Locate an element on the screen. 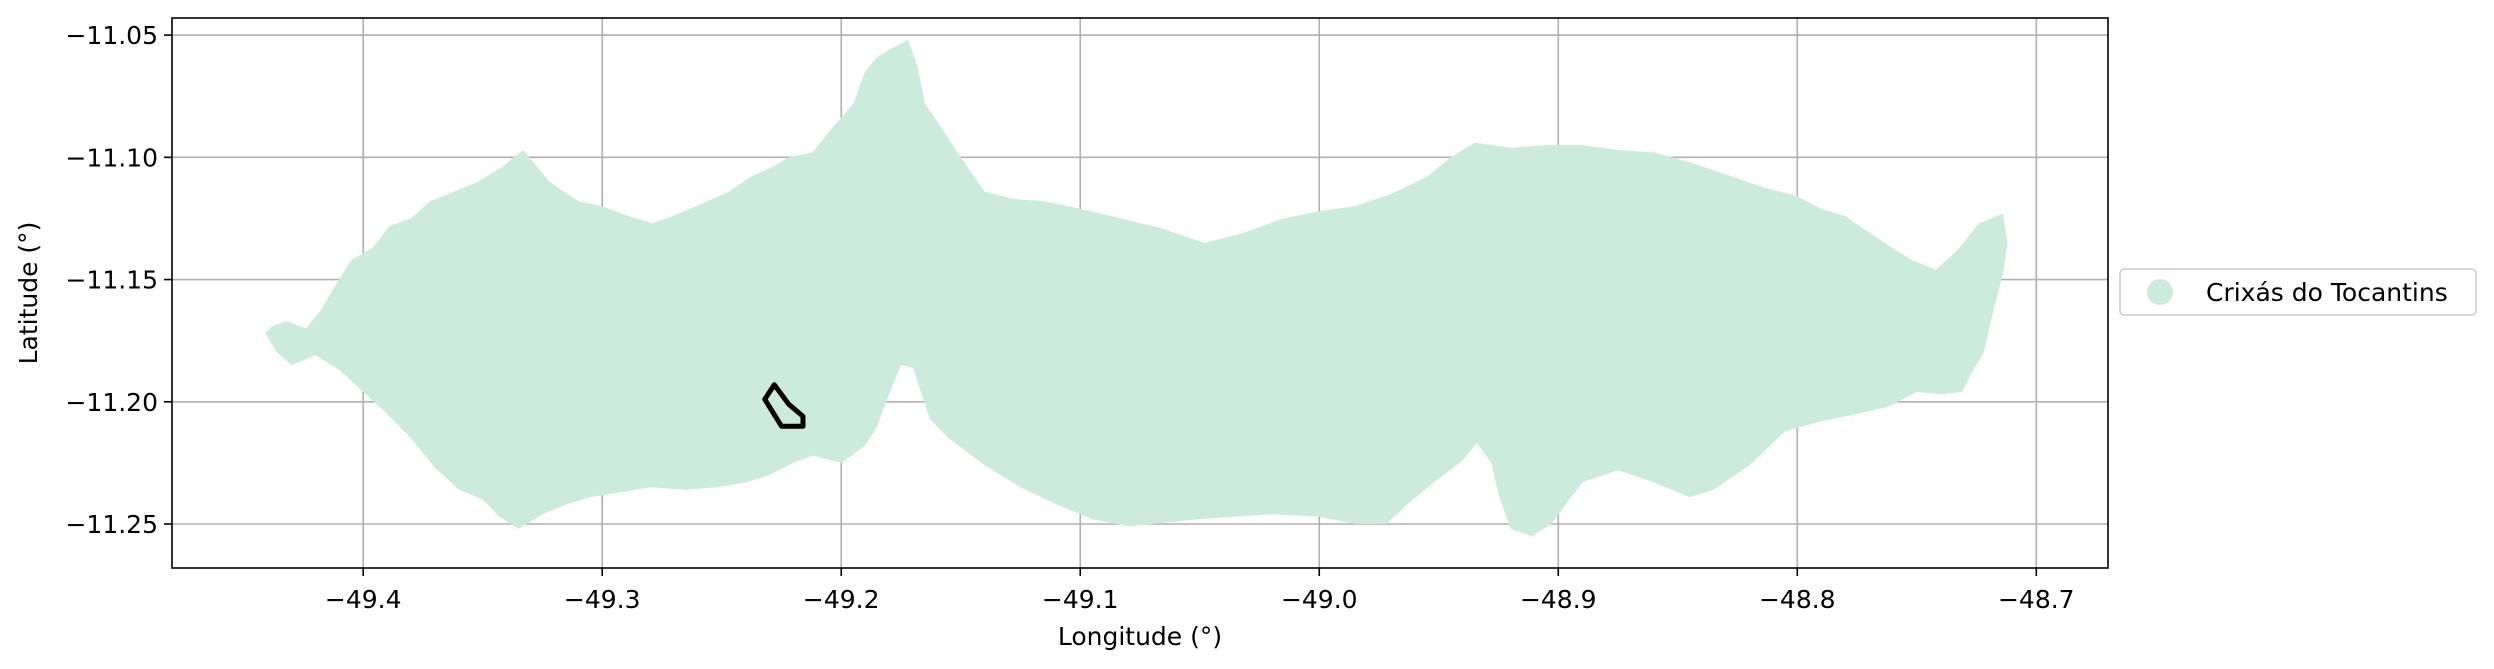 This screenshot has height=669, width=2494. y-tick-label: −11.10 is located at coordinates (111, 157).